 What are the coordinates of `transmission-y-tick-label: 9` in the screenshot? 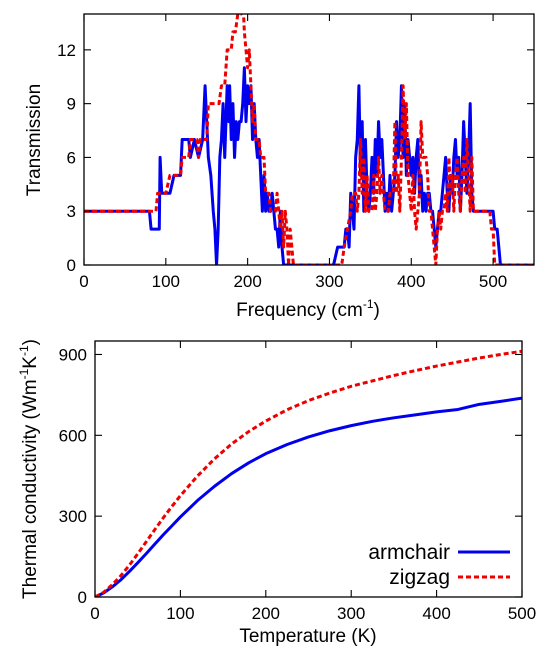 It's located at (71, 104).